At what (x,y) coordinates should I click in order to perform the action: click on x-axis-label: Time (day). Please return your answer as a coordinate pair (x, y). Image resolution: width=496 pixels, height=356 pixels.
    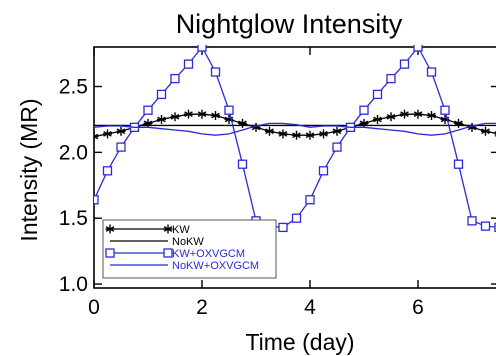
    Looking at the image, I should click on (299, 342).